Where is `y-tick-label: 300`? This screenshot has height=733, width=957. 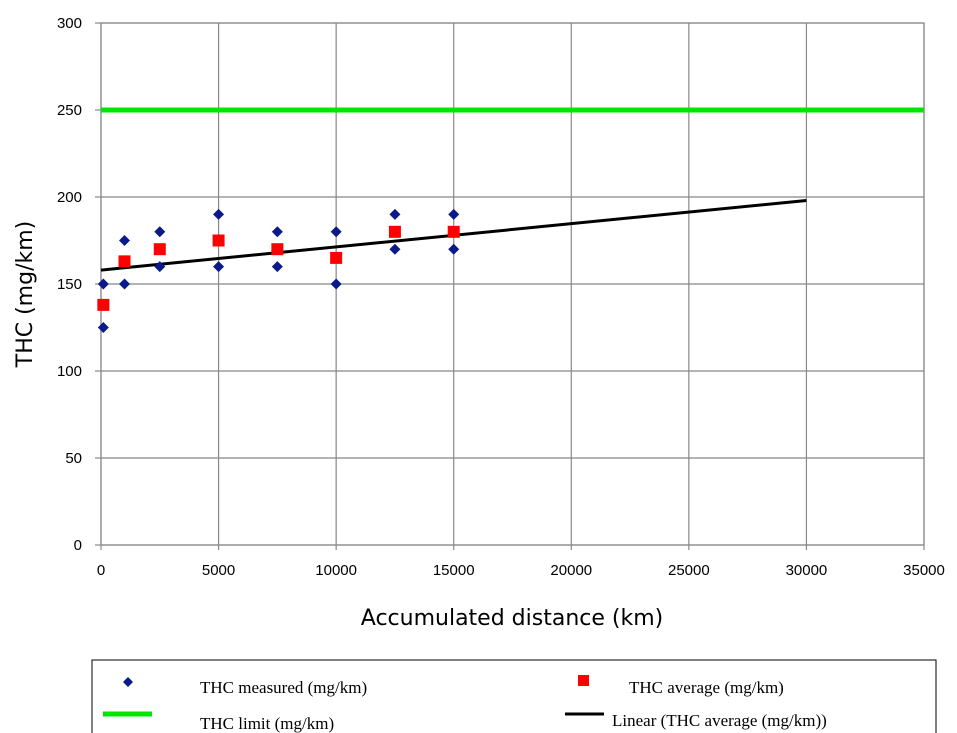
y-tick-label: 300 is located at coordinates (69, 23).